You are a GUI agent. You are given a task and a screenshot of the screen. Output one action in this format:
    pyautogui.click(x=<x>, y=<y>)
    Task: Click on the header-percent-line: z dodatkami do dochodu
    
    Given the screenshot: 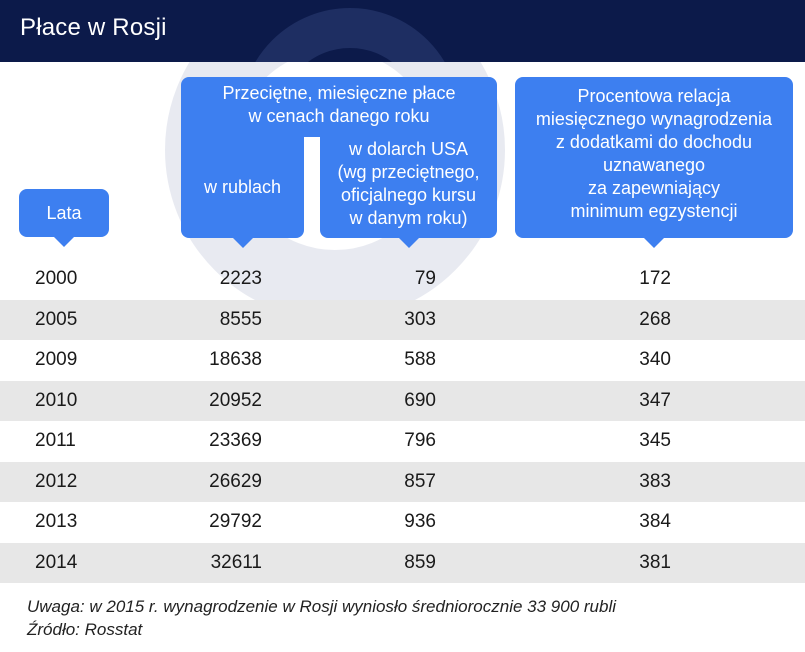 What is the action you would take?
    pyautogui.click(x=654, y=142)
    